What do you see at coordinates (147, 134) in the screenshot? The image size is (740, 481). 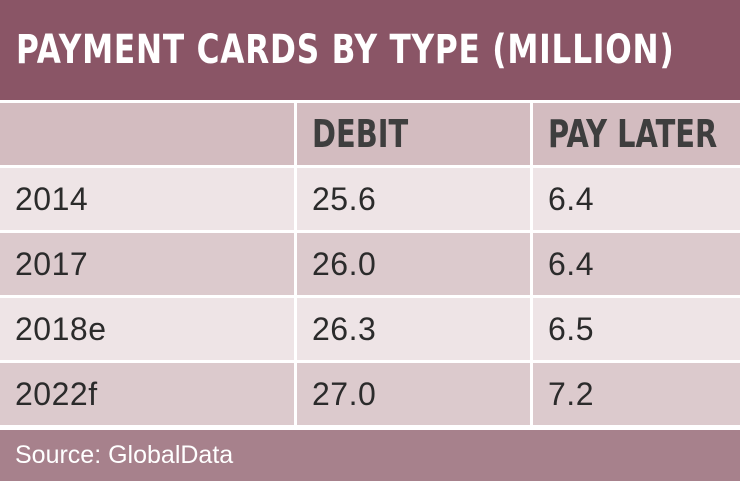 I see `header-cell-blank` at bounding box center [147, 134].